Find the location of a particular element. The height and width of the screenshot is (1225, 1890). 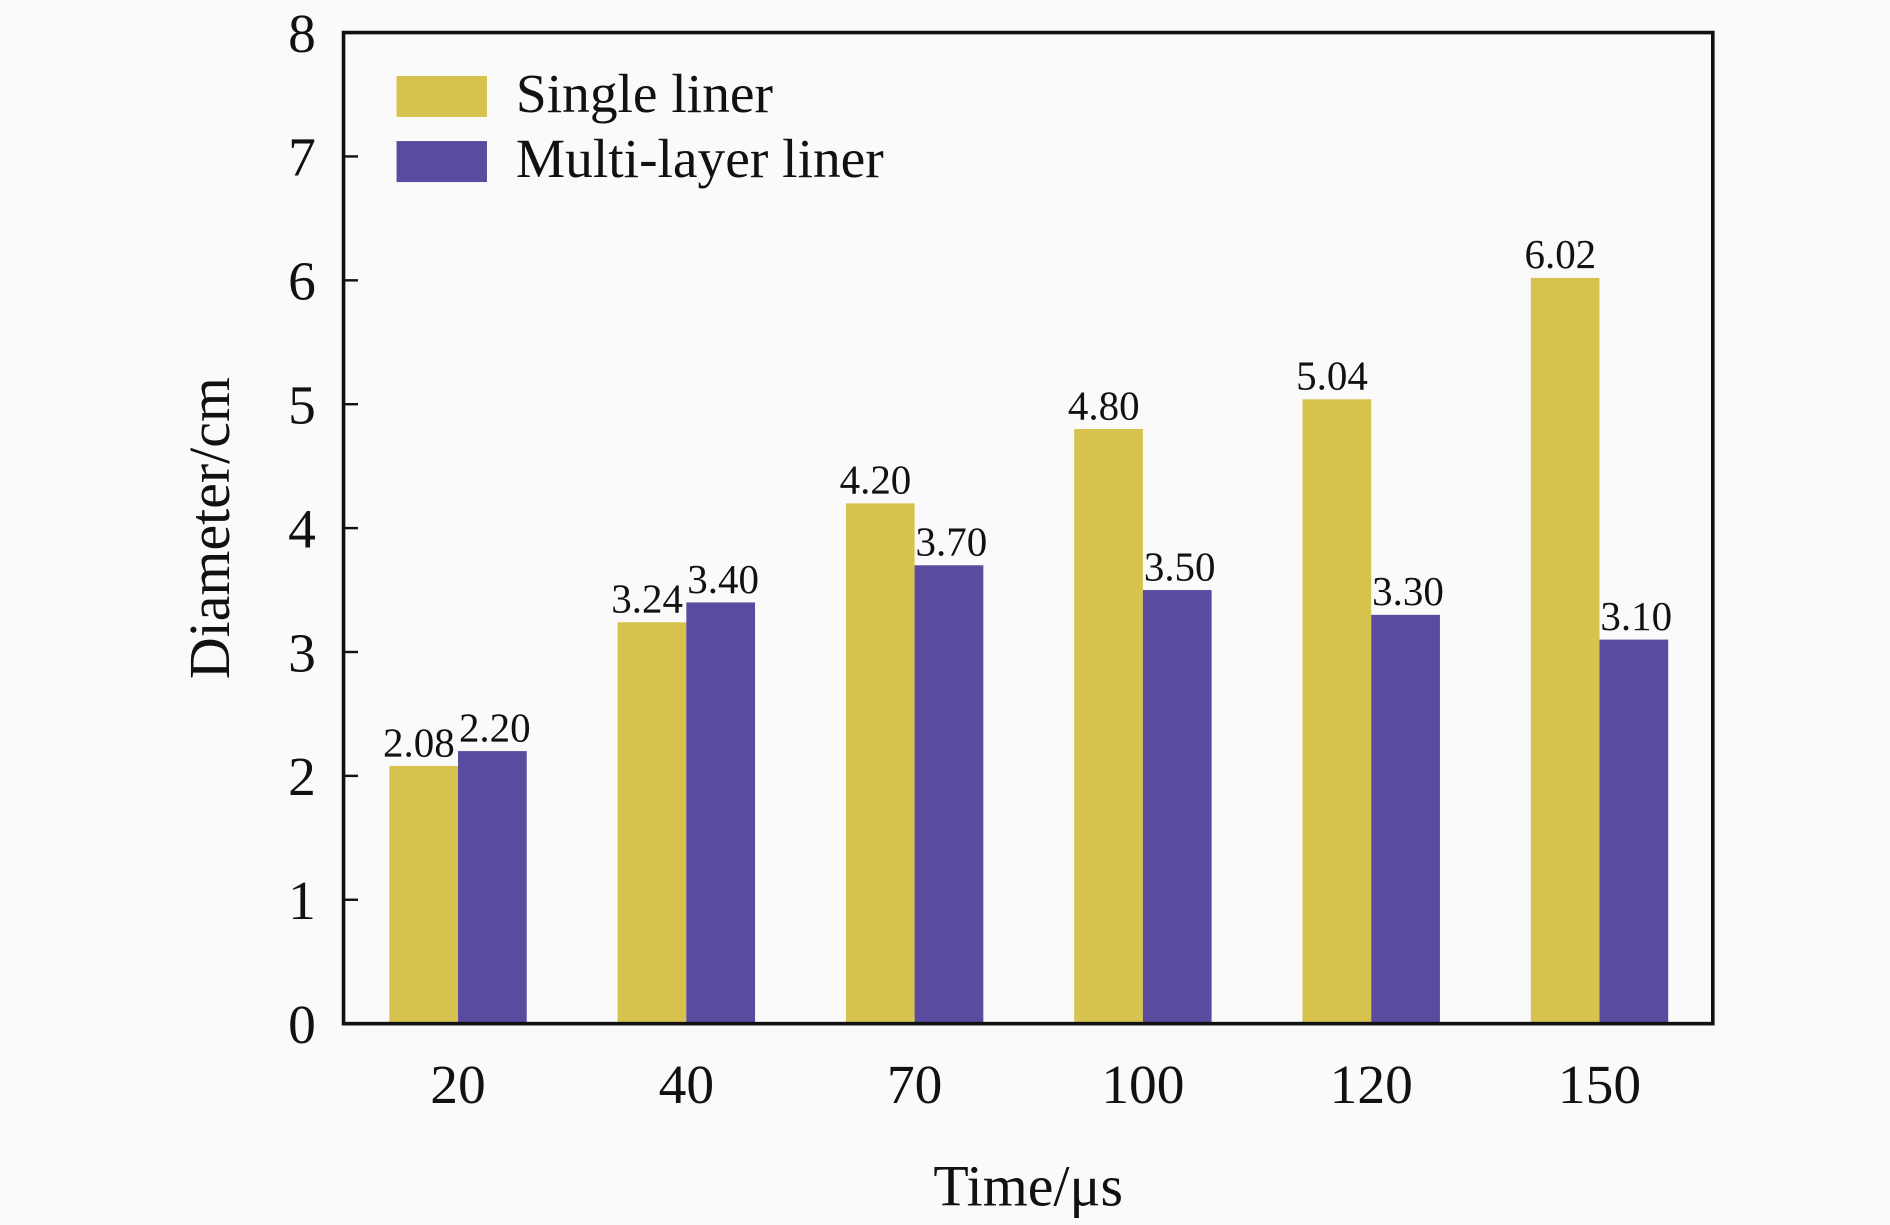

data-label: 6.02 is located at coordinates (1560, 254).